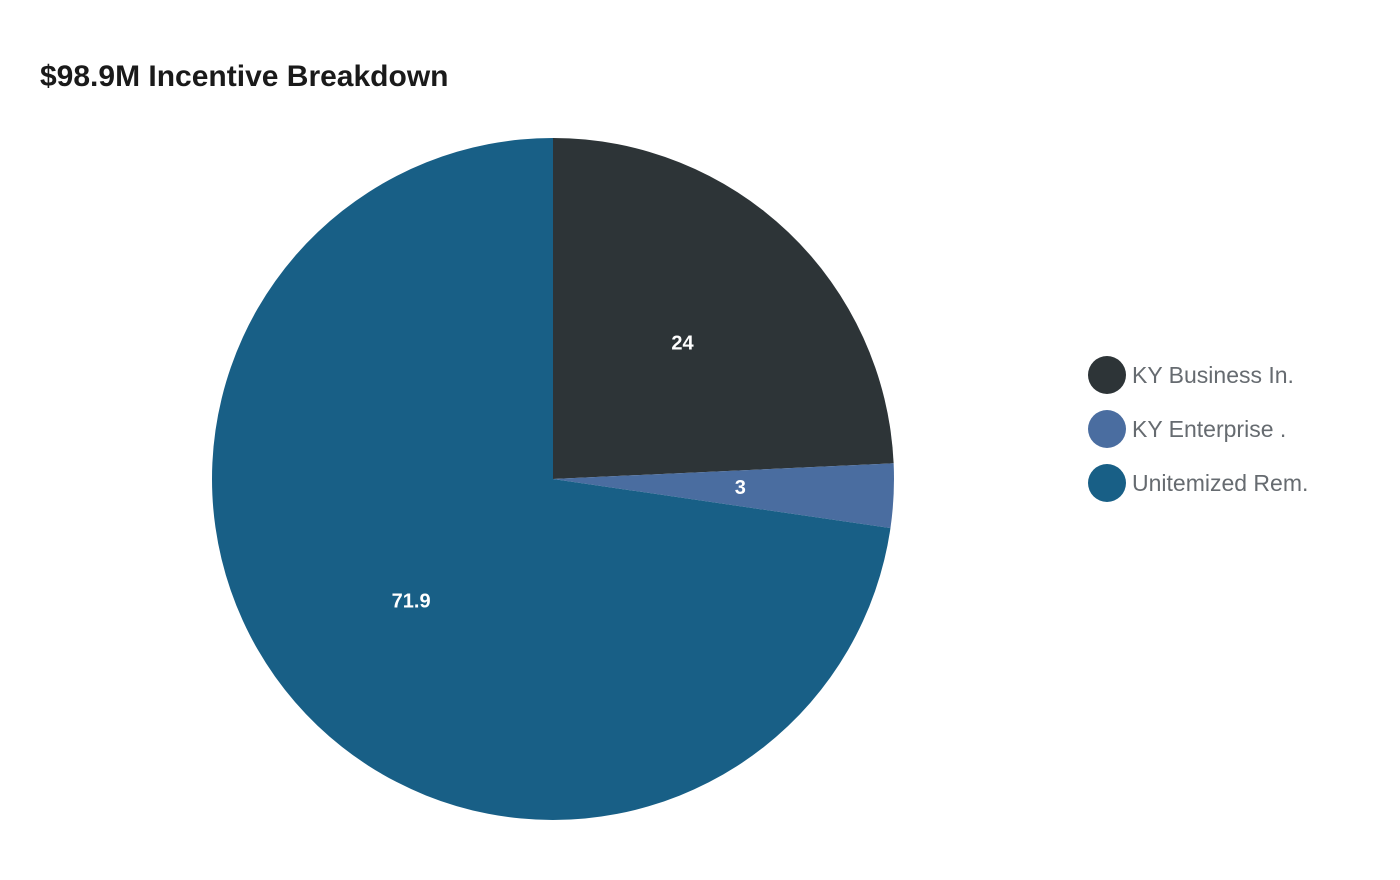 This screenshot has height=880, width=1400. I want to click on chart-title: $98.9M Incentive Breakdown, so click(244, 76).